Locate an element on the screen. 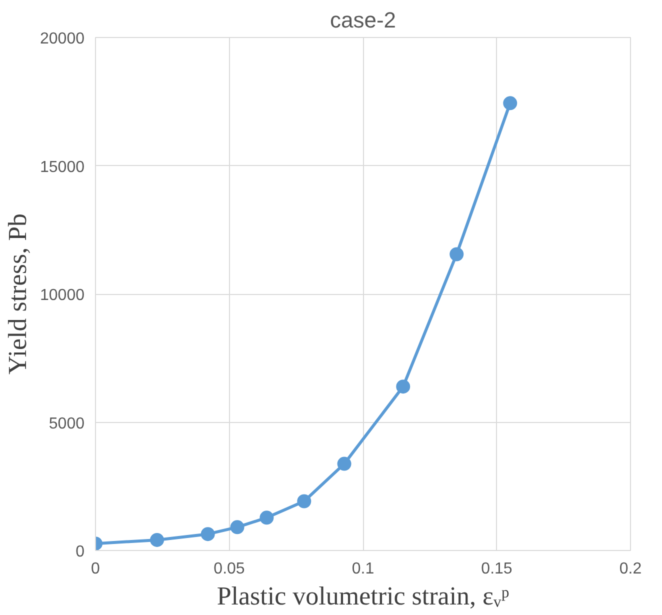  chart-title: case-2 is located at coordinates (363, 20).